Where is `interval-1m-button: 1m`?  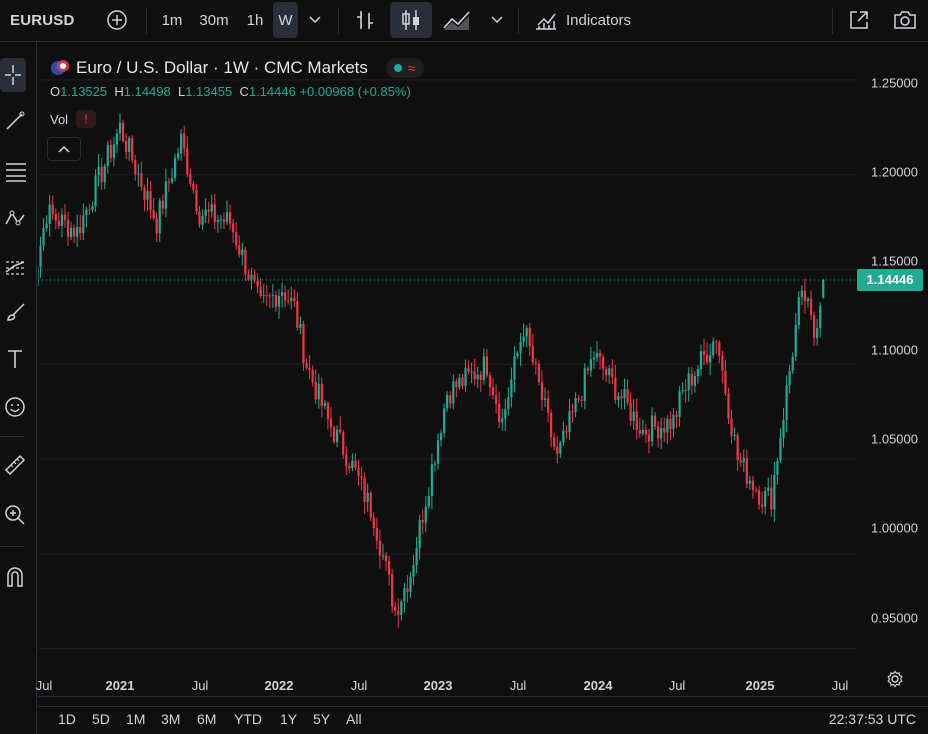
interval-1m-button: 1m is located at coordinates (172, 20).